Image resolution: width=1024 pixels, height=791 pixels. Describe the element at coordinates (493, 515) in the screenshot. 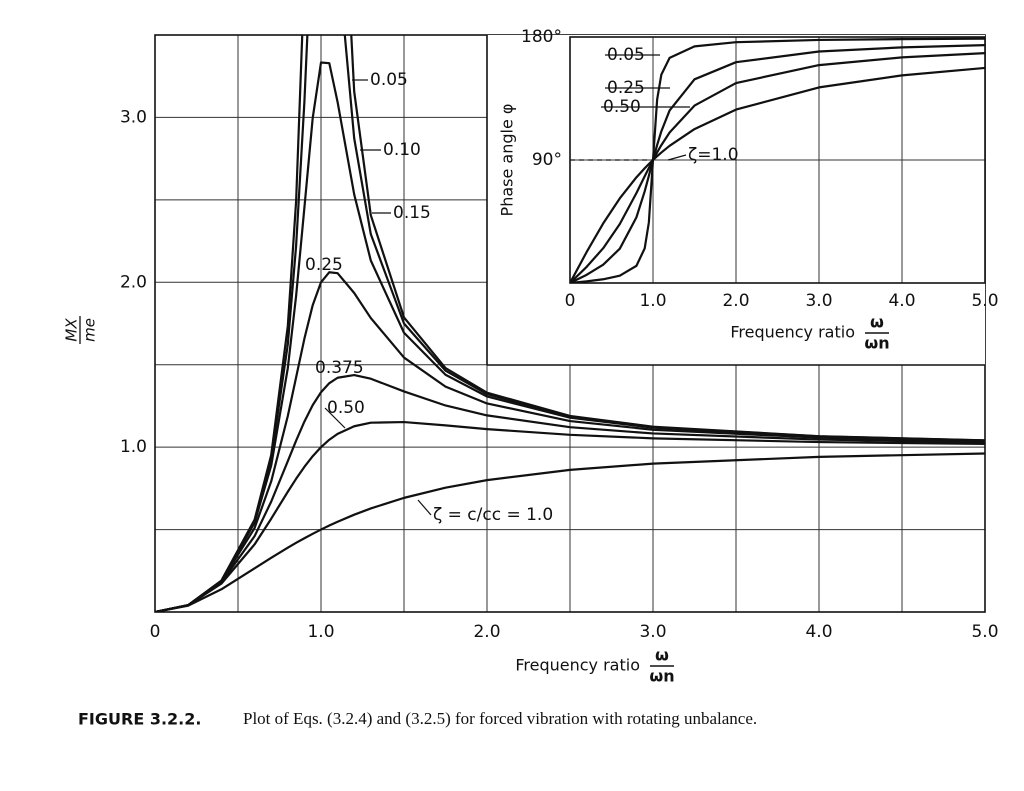

I see `curve-label: ζ = c/cc = 1.0` at that location.